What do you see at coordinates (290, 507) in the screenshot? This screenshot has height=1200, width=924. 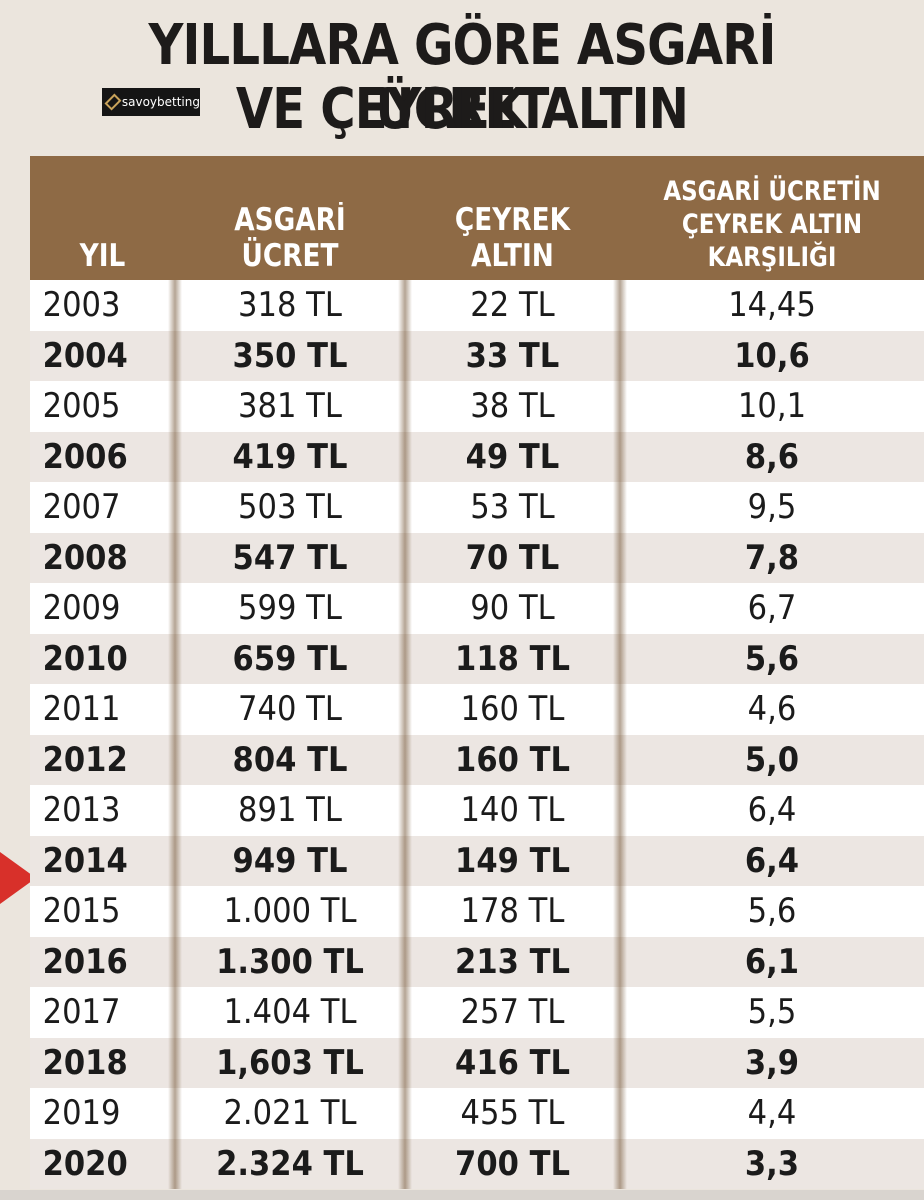 I see `cell-min-wage: 503 TL` at bounding box center [290, 507].